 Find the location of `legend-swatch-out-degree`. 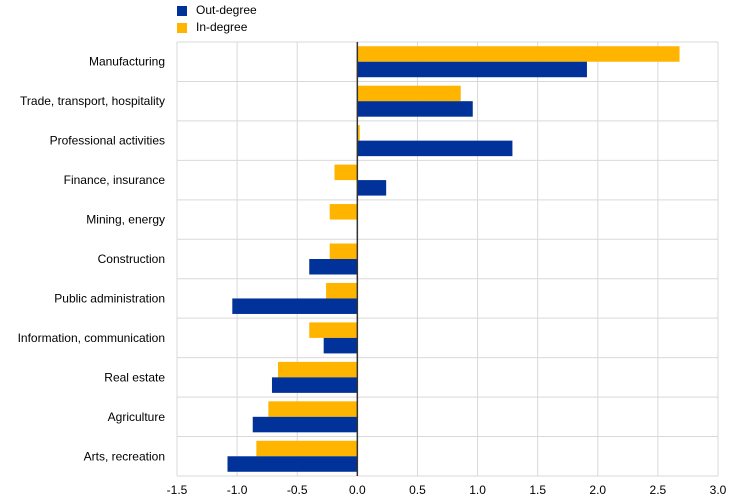

legend-swatch-out-degree is located at coordinates (182, 10).